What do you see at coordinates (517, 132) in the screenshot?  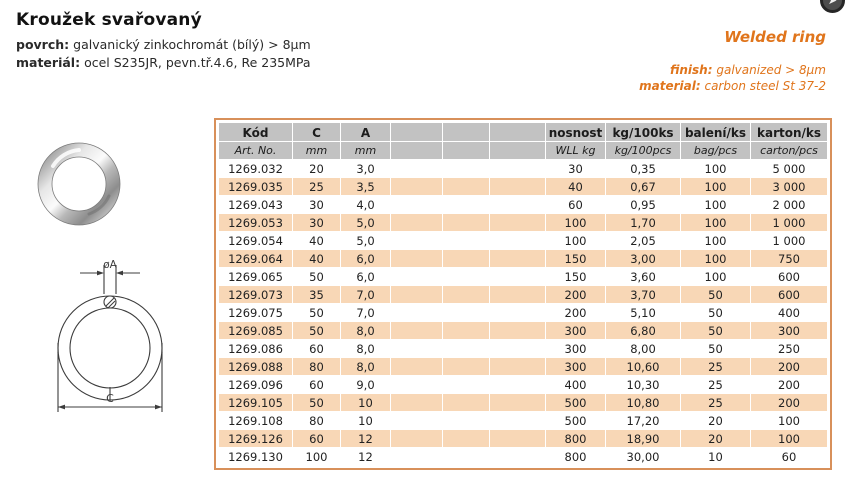 I see `column-header` at bounding box center [517, 132].